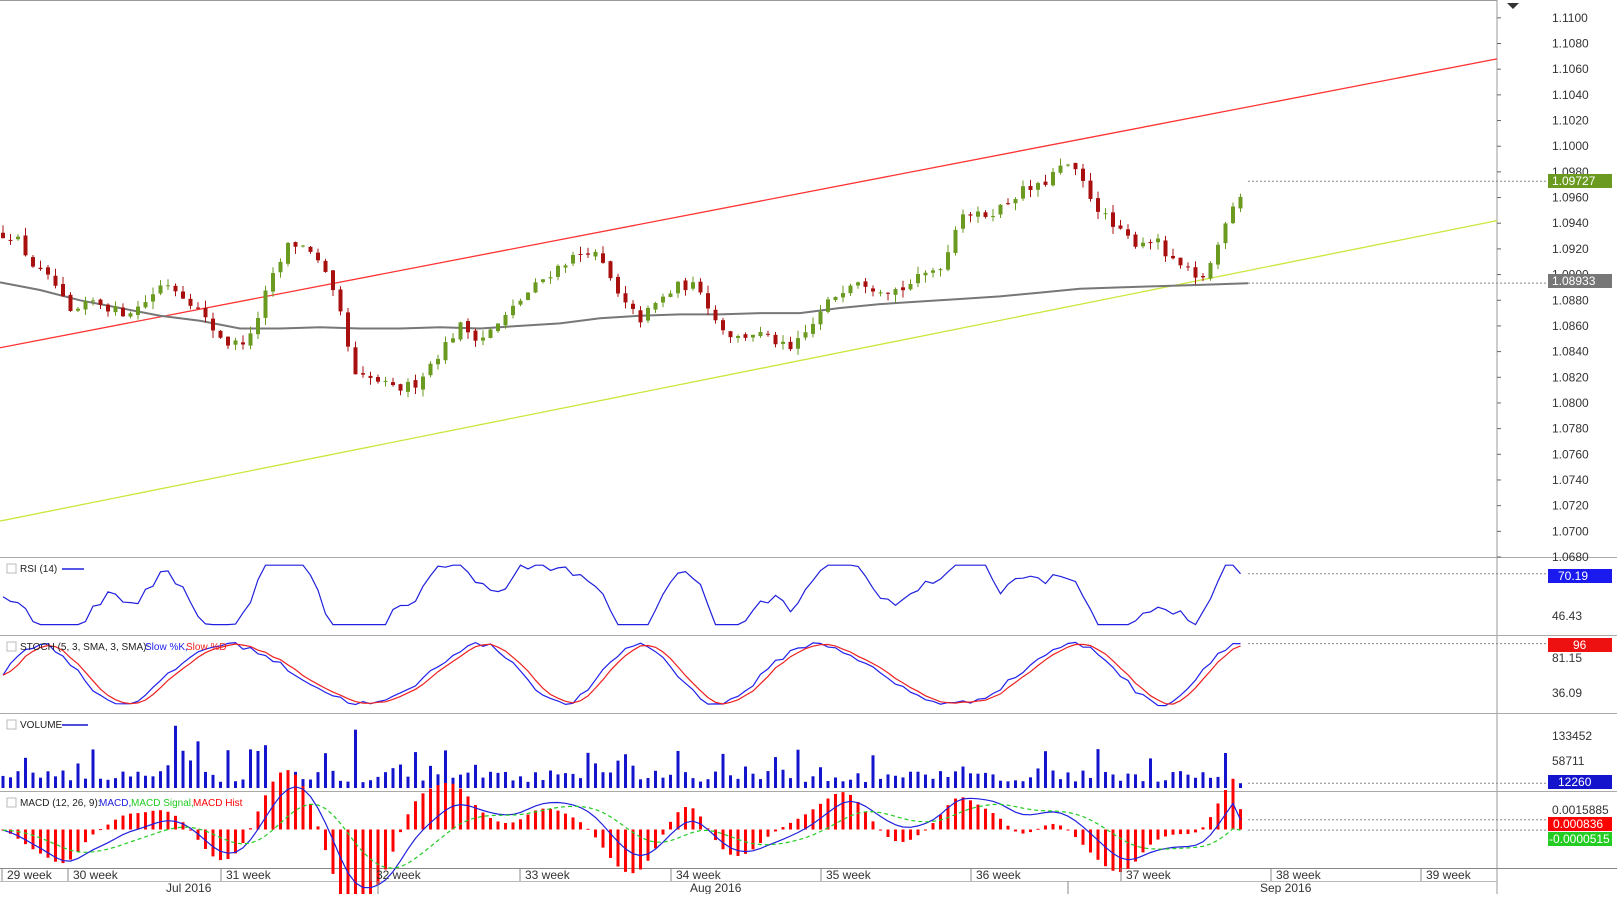  I want to click on macd-line, so click(622, 837).